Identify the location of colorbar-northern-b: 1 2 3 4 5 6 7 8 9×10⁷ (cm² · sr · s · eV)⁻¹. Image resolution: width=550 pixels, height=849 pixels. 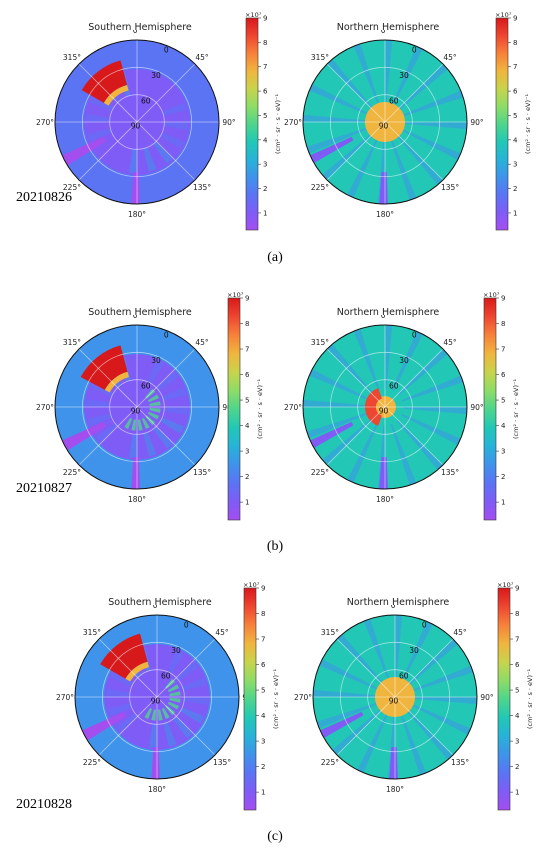
(501, 406).